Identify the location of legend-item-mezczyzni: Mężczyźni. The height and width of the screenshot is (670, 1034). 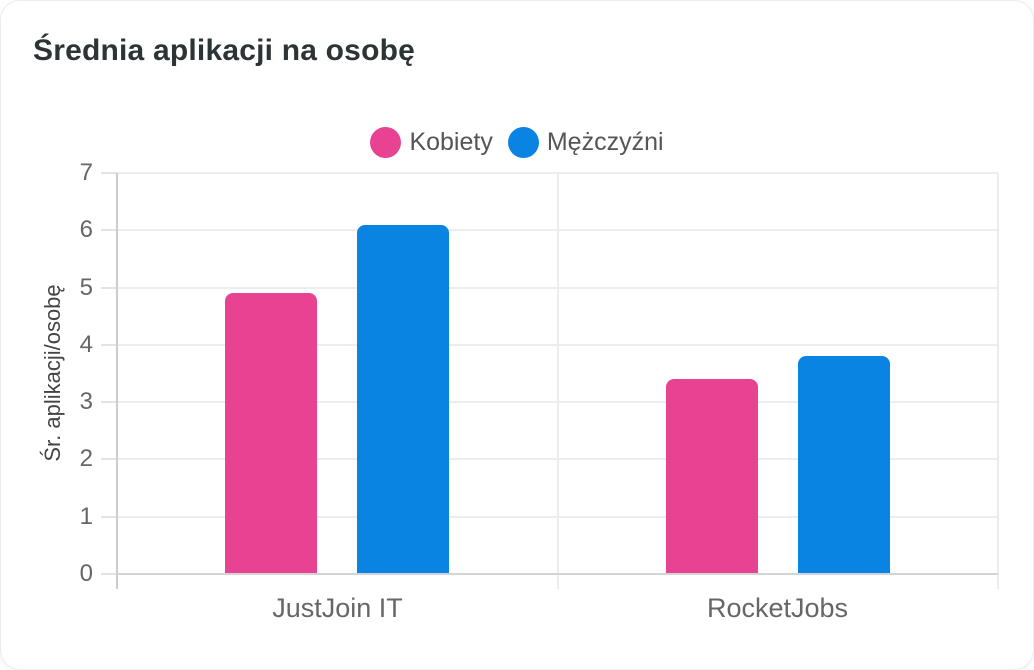
(585, 142).